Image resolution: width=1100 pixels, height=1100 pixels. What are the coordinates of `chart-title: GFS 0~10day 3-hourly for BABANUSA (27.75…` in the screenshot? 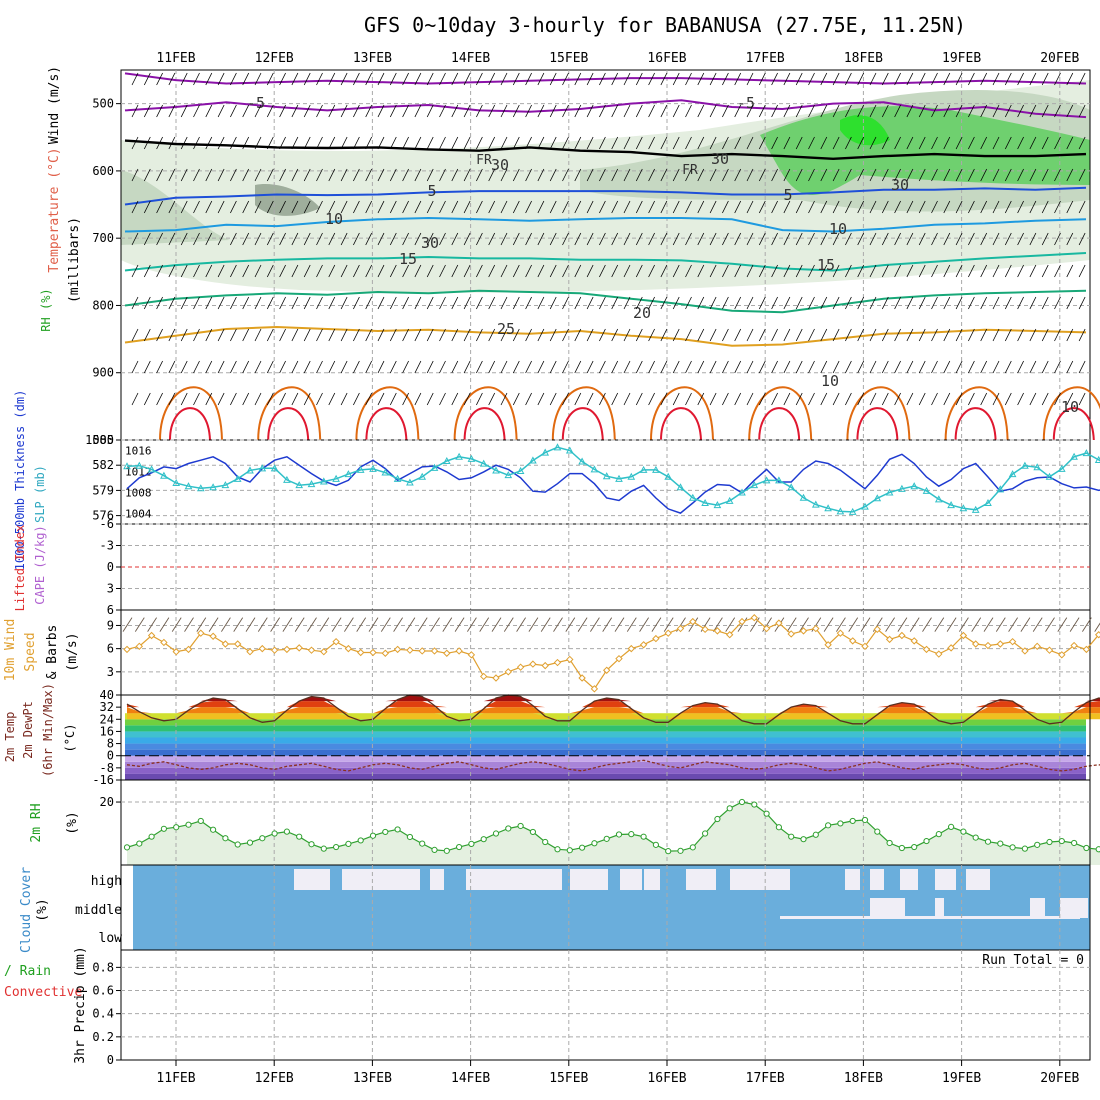 It's located at (665, 25).